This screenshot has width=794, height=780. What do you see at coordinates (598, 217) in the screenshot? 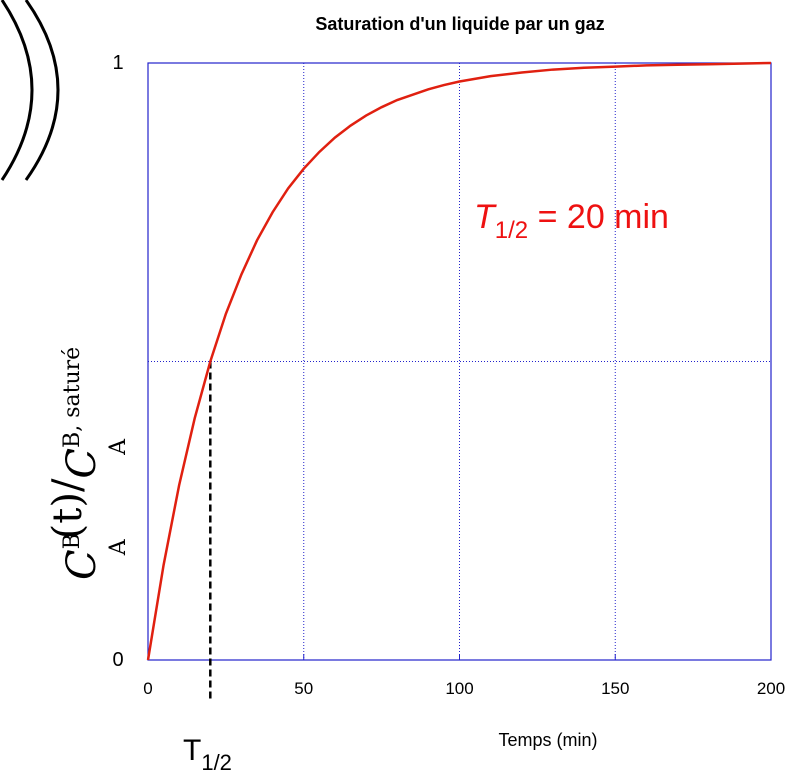
I see `annotation-rest: = 20 min` at bounding box center [598, 217].